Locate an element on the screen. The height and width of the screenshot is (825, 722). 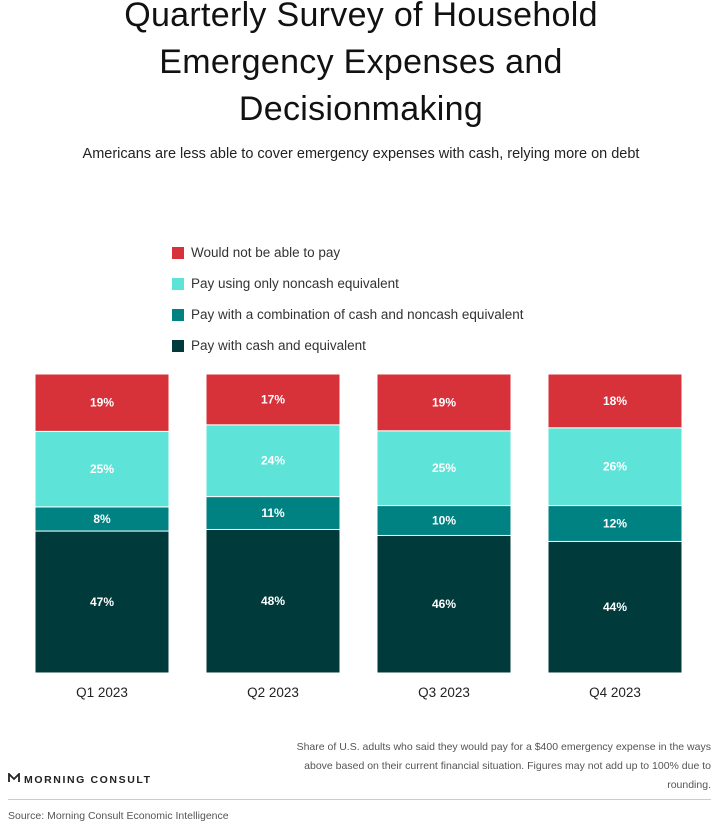
legend-item: Pay using only noncash equivalent is located at coordinates (347, 283).